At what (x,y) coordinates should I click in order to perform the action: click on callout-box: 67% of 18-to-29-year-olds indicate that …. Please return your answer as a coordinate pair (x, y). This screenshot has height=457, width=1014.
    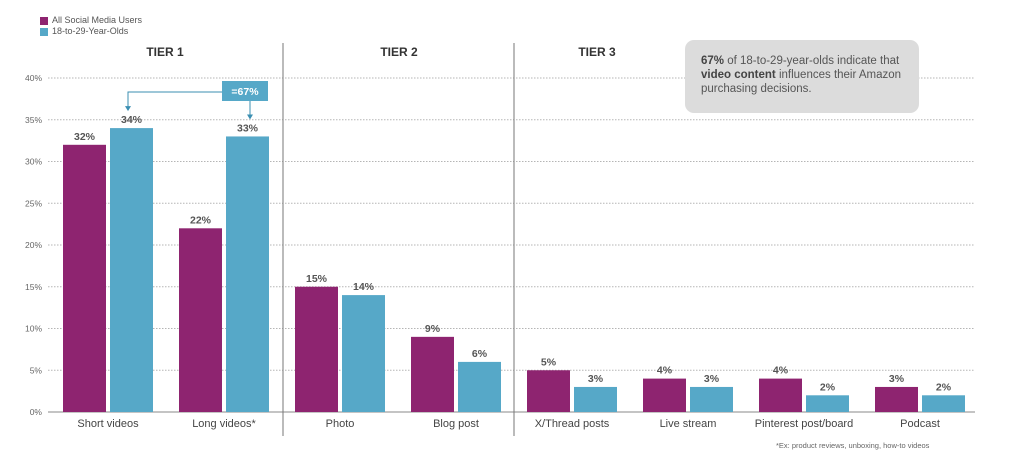
    Looking at the image, I should click on (802, 76).